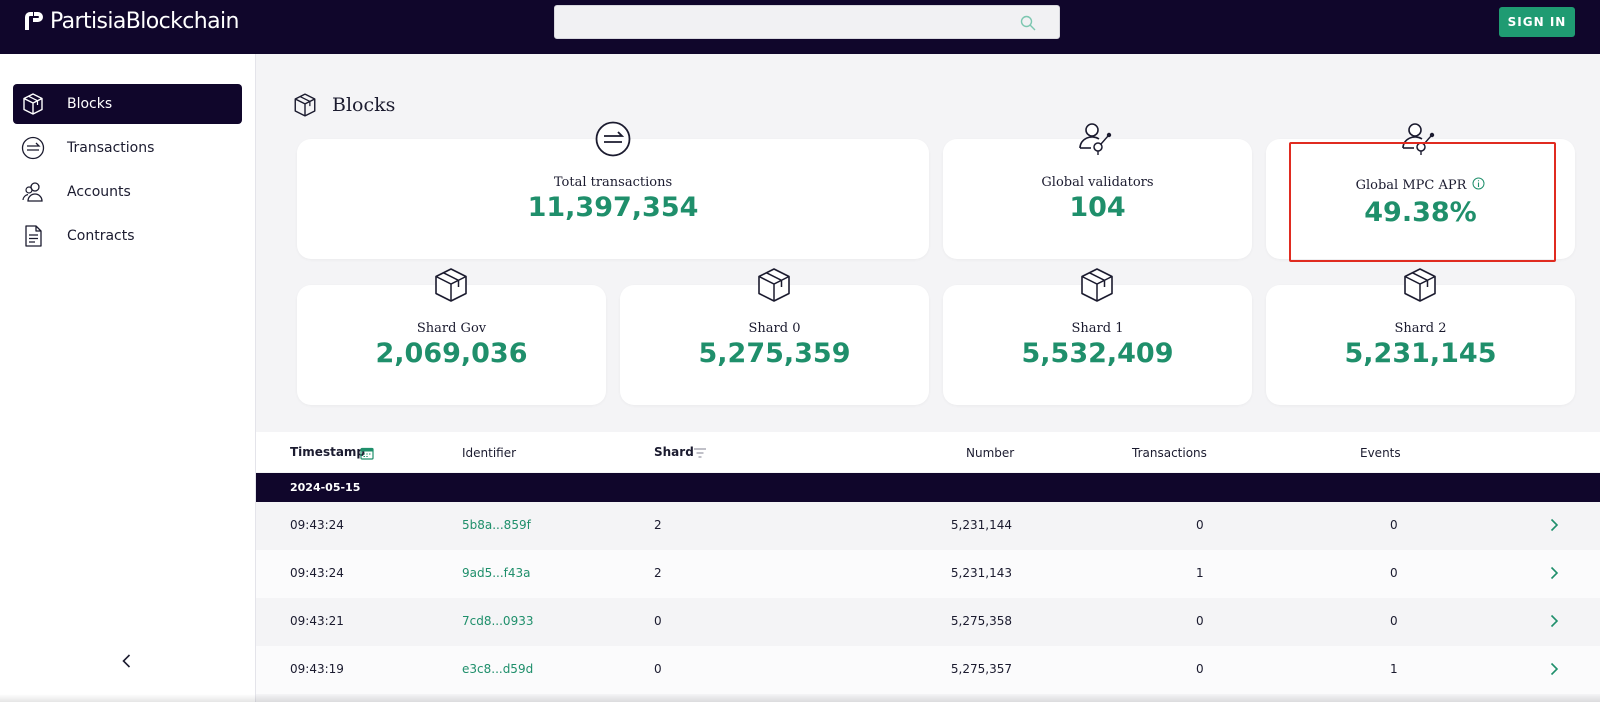  Describe the element at coordinates (613, 182) in the screenshot. I see `card-label: Total transactions` at that location.